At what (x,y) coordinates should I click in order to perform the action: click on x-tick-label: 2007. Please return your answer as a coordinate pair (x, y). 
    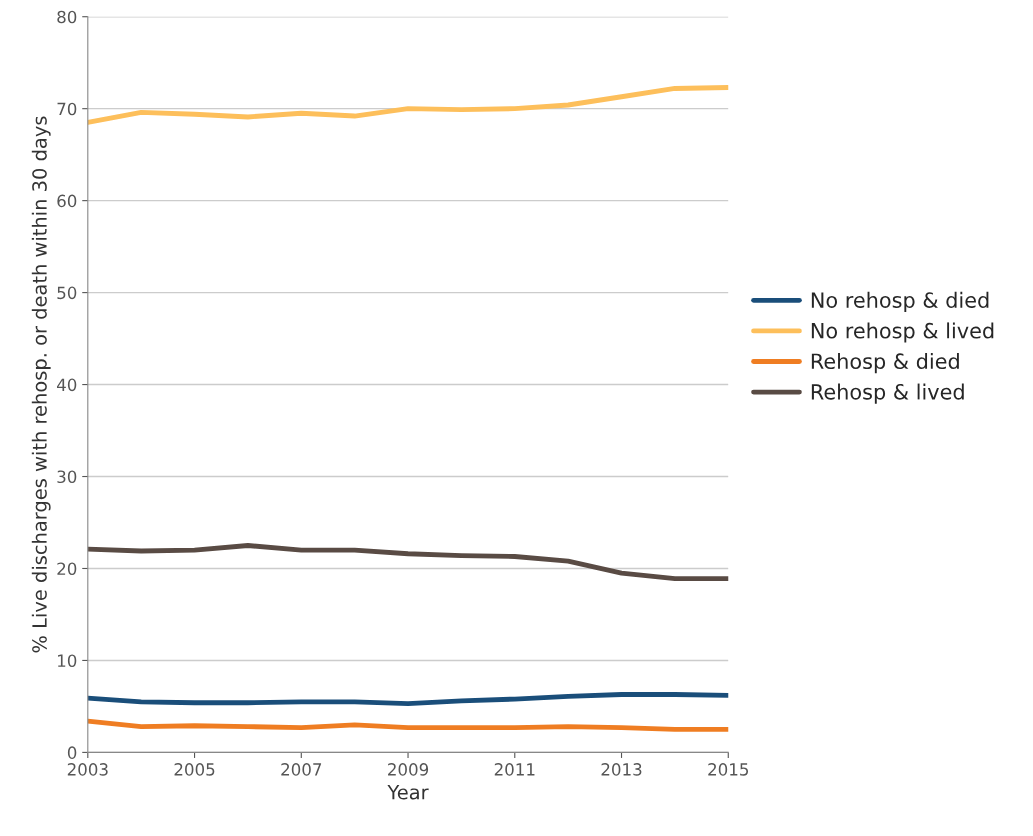
    Looking at the image, I should click on (301, 769).